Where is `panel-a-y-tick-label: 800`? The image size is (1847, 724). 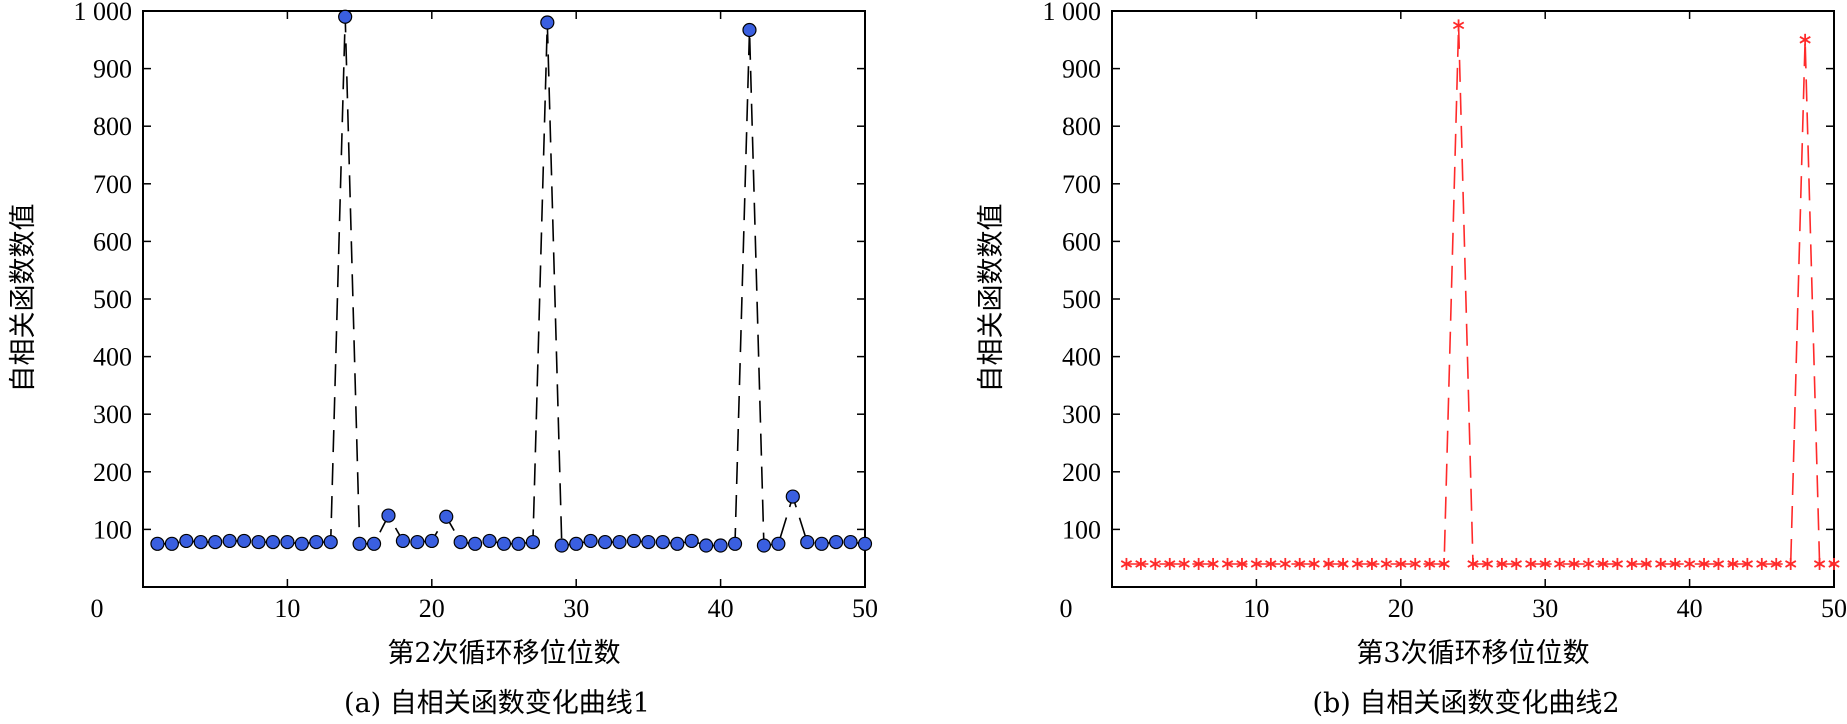
panel-a-y-tick-label: 800 is located at coordinates (112, 126).